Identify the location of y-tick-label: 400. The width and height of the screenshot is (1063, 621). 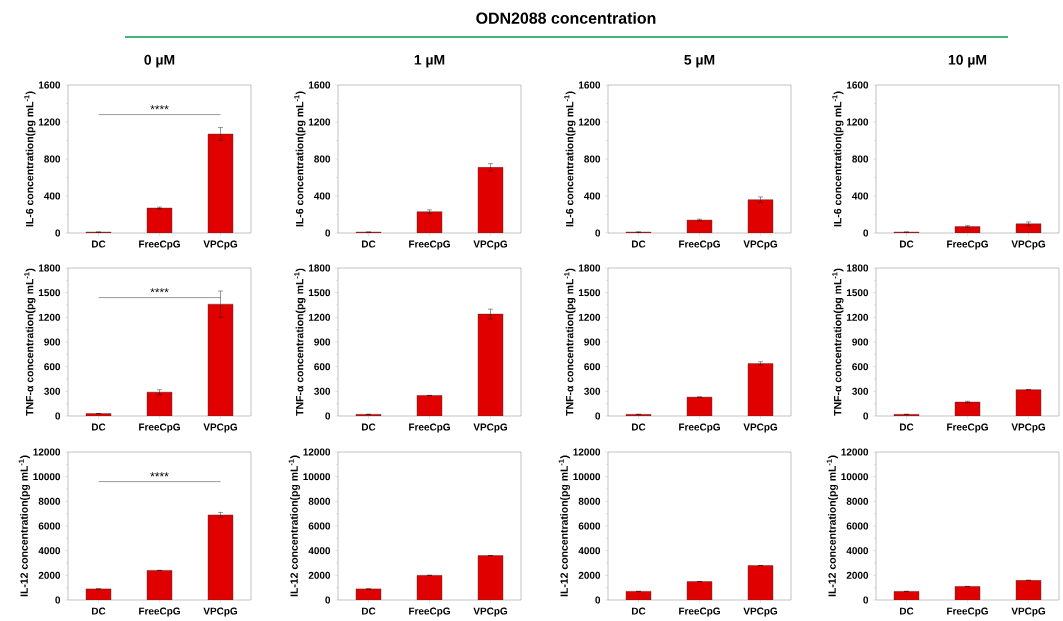
(592, 196).